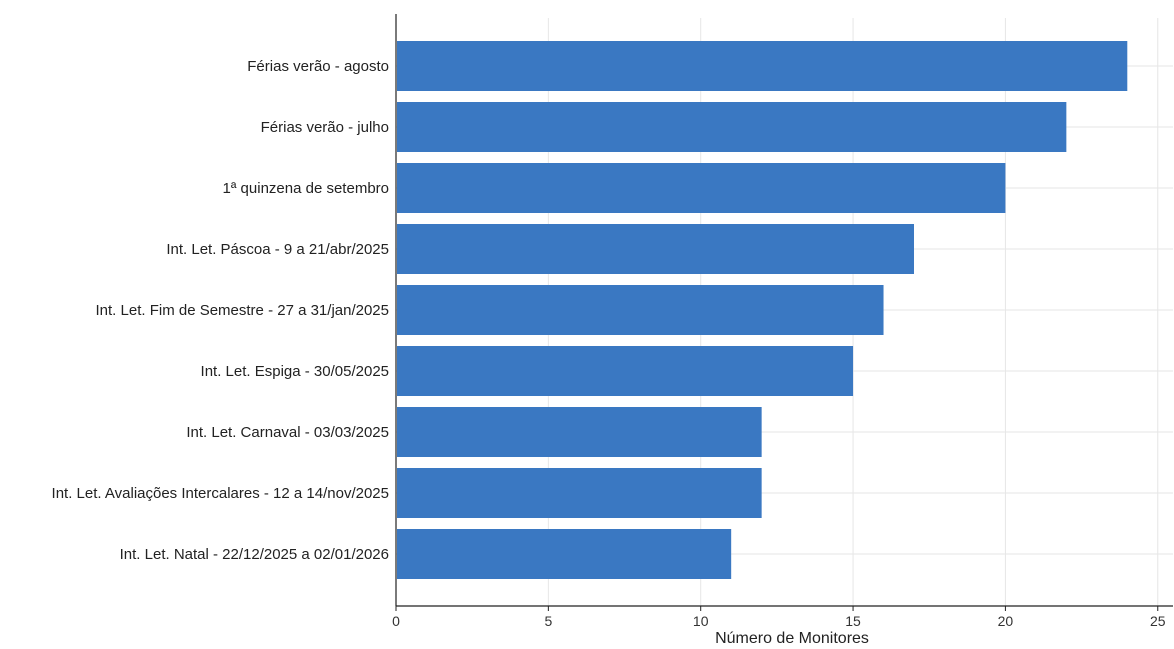 The width and height of the screenshot is (1174, 649). What do you see at coordinates (325, 127) in the screenshot?
I see `category-label: Férias verão - julho` at bounding box center [325, 127].